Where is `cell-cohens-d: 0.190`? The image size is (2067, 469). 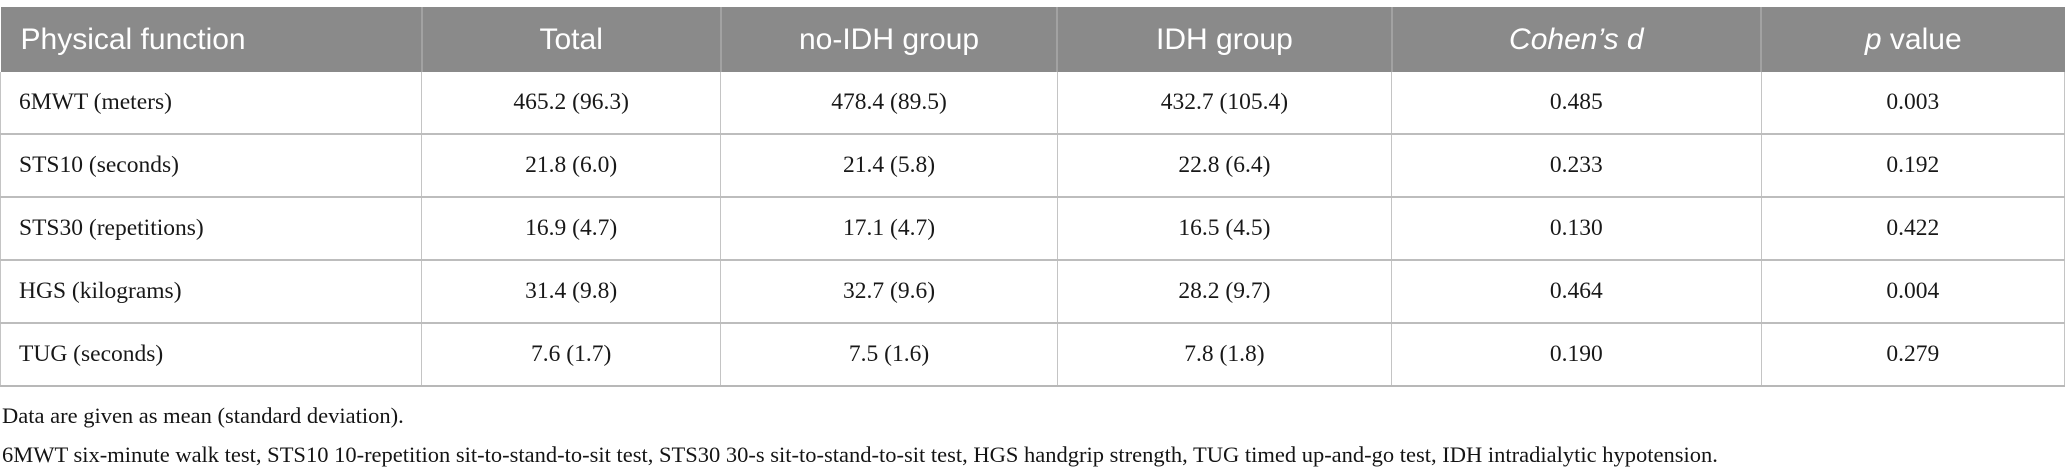
cell-cohens-d: 0.190 is located at coordinates (1576, 354).